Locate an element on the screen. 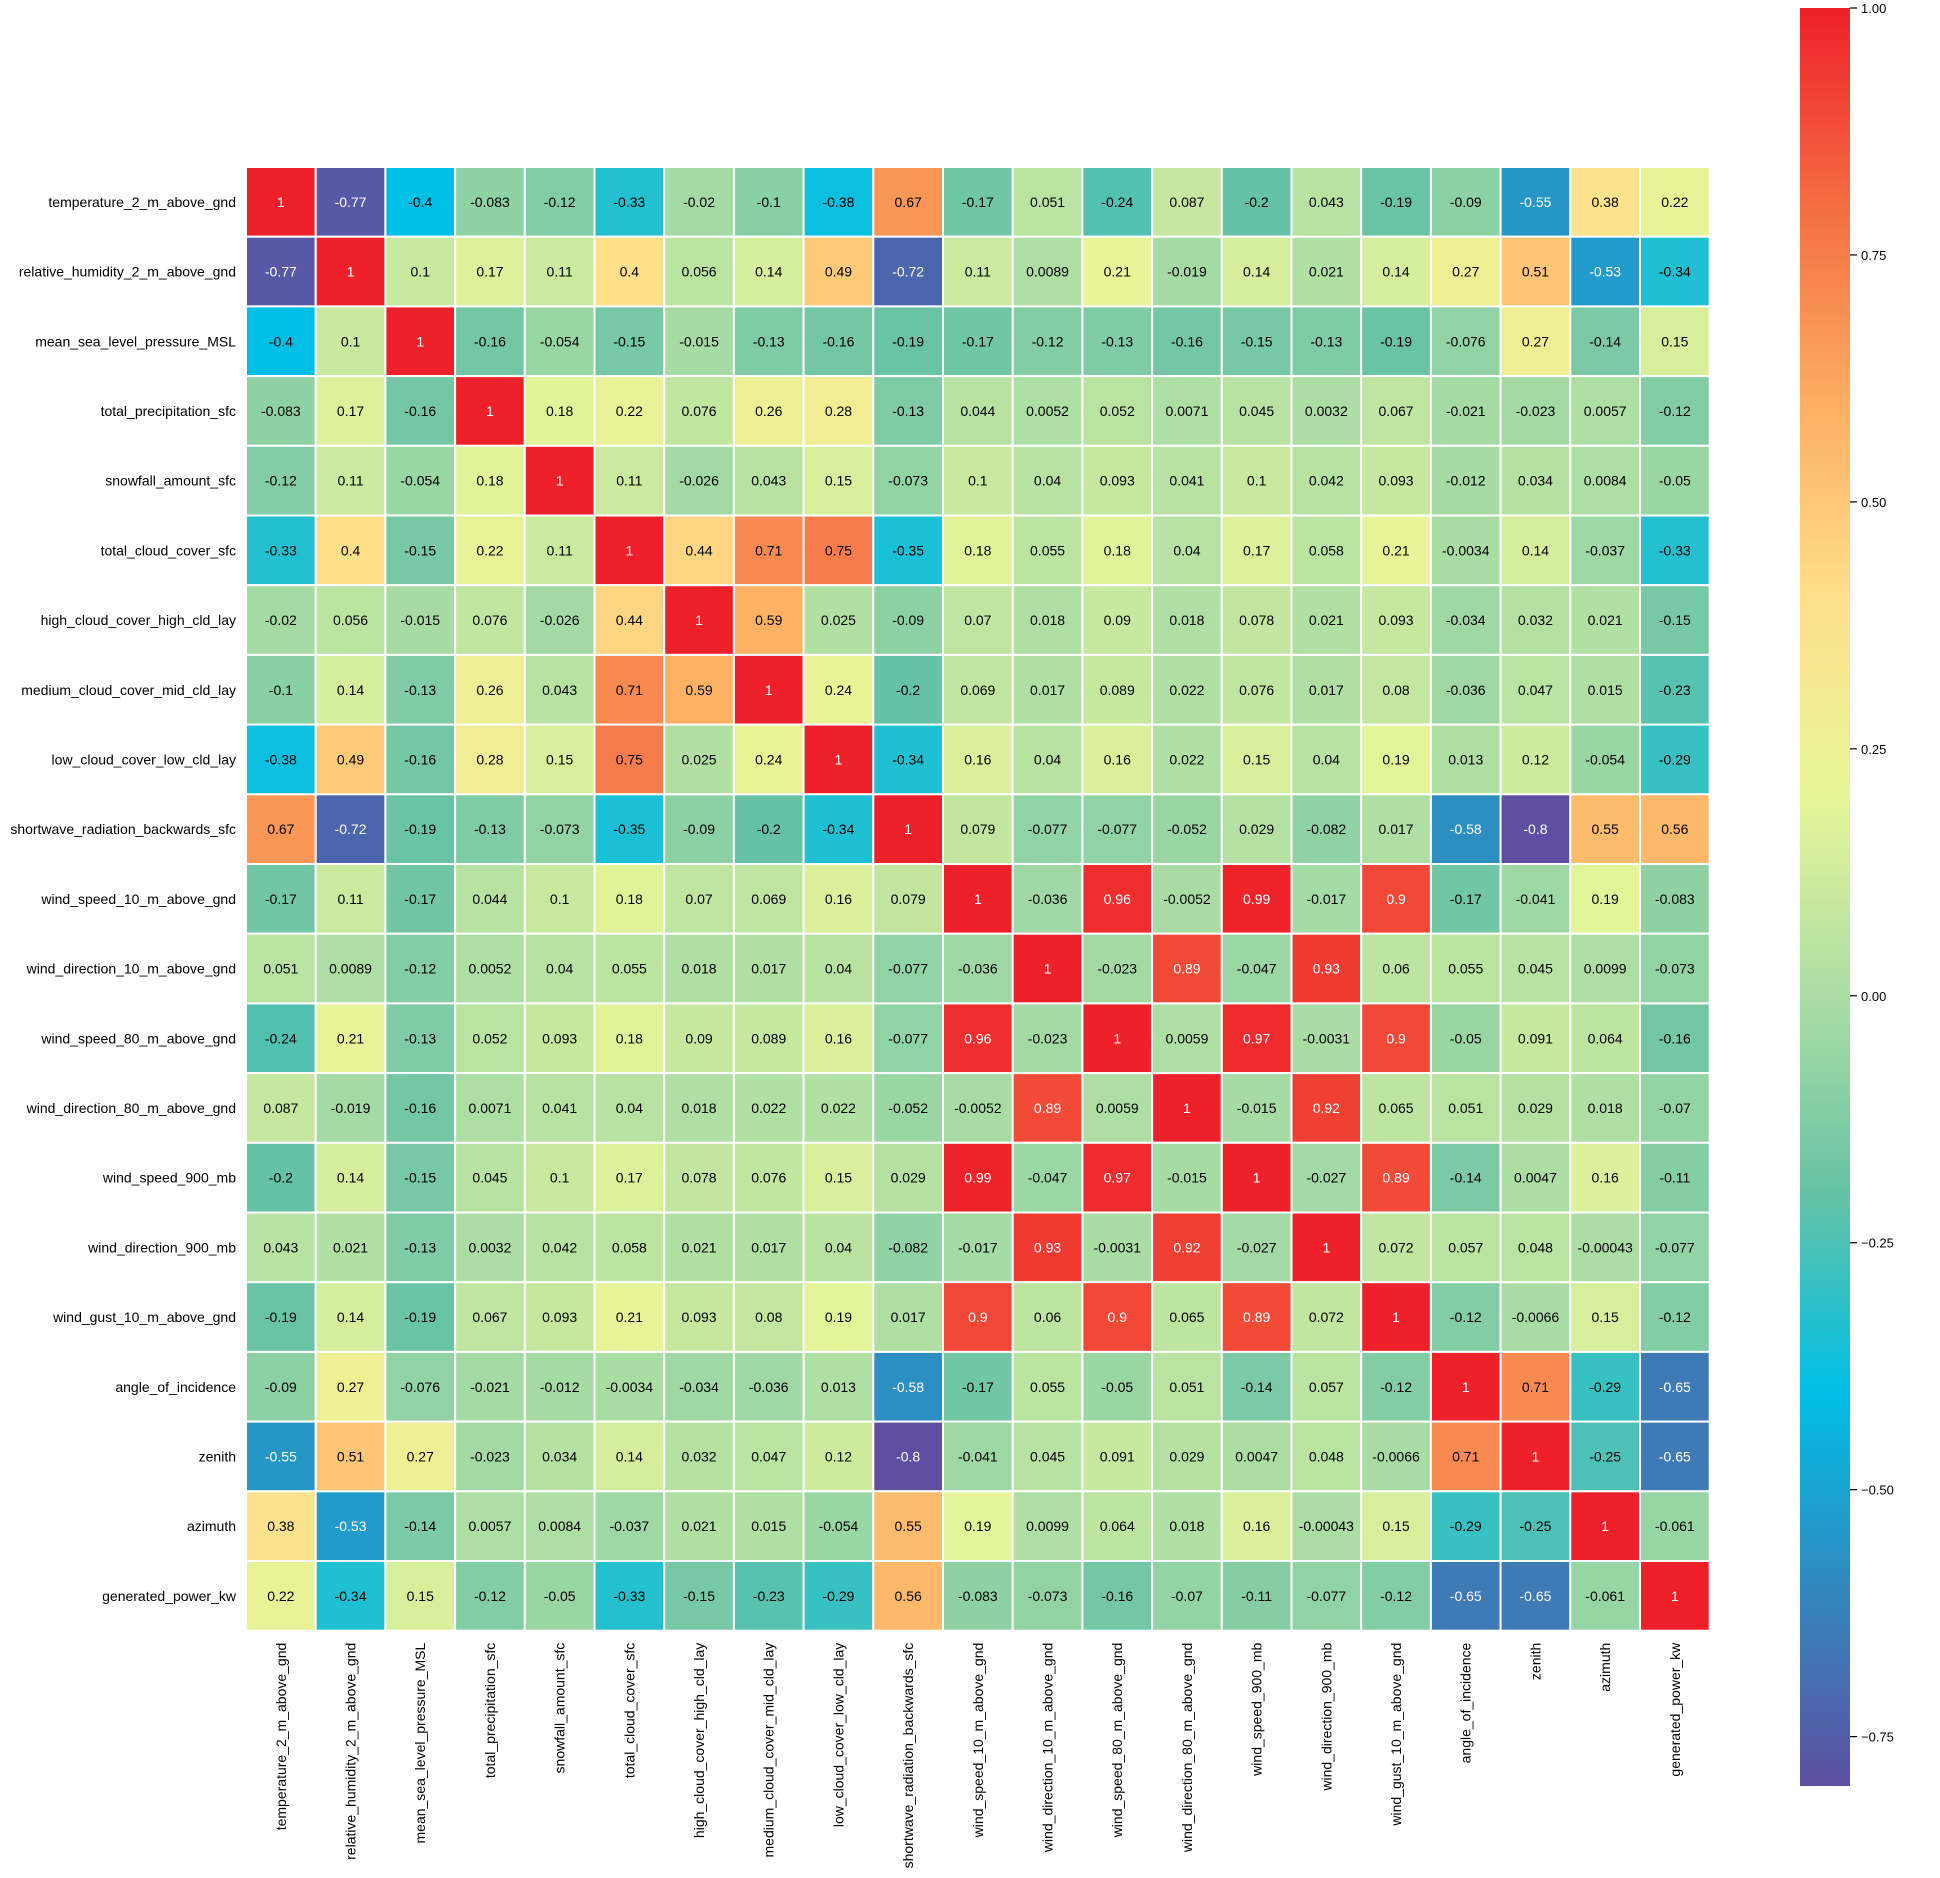  cell-value-label: 0.029 is located at coordinates (1256, 829).